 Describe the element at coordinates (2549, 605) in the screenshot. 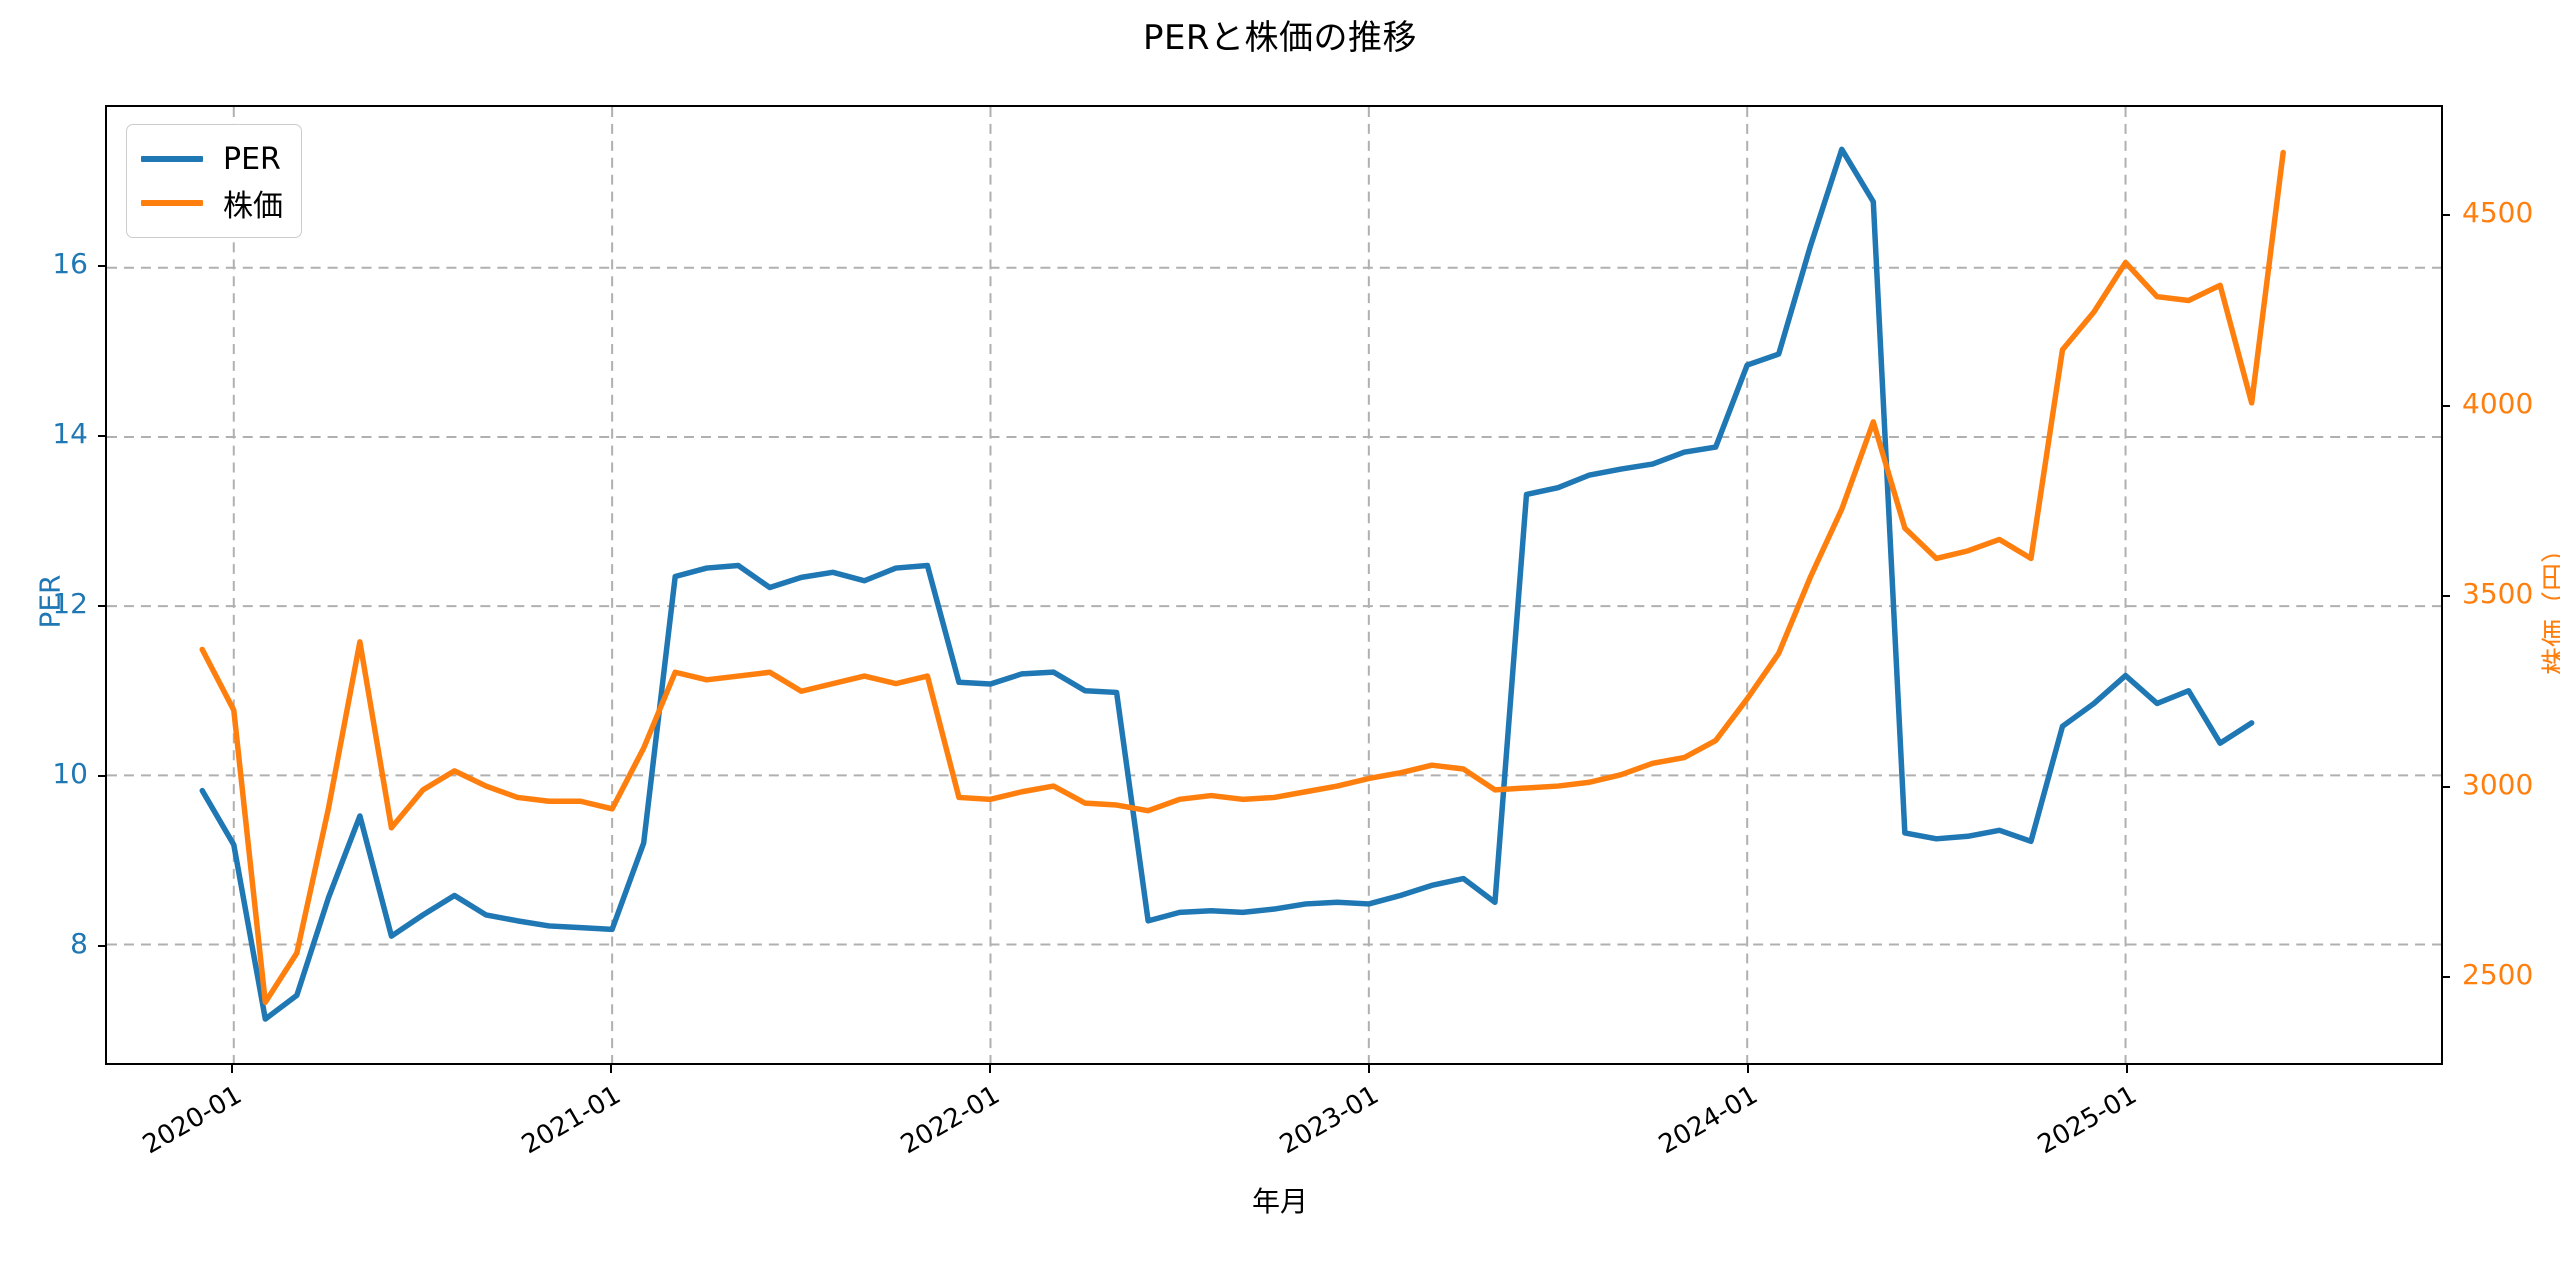

I see `y-axis-right-label: 株価（円）` at that location.